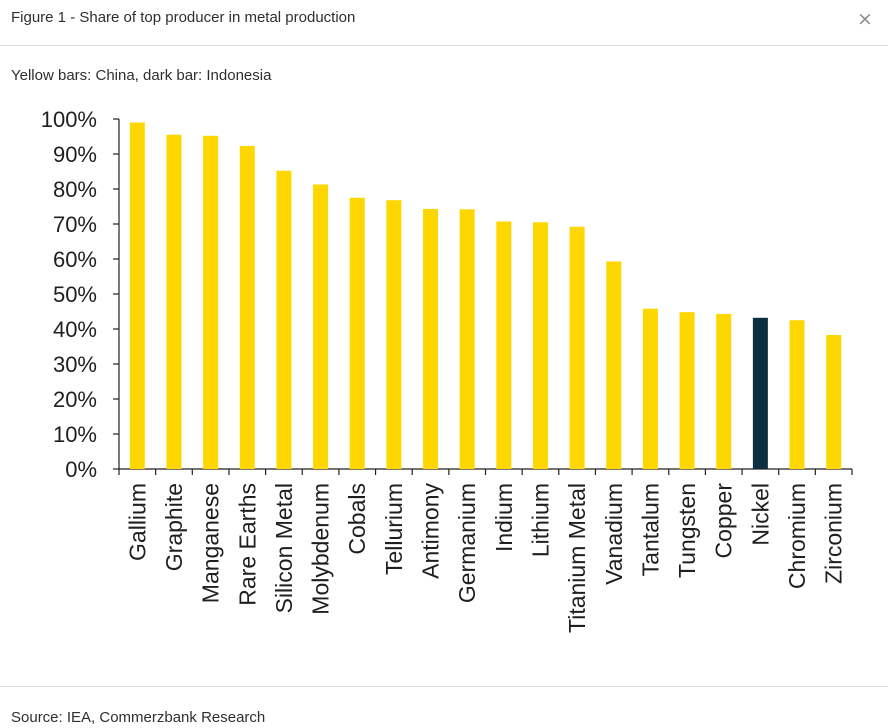 Image resolution: width=888 pixels, height=728 pixels. I want to click on x-category-label: Graphite, so click(174, 527).